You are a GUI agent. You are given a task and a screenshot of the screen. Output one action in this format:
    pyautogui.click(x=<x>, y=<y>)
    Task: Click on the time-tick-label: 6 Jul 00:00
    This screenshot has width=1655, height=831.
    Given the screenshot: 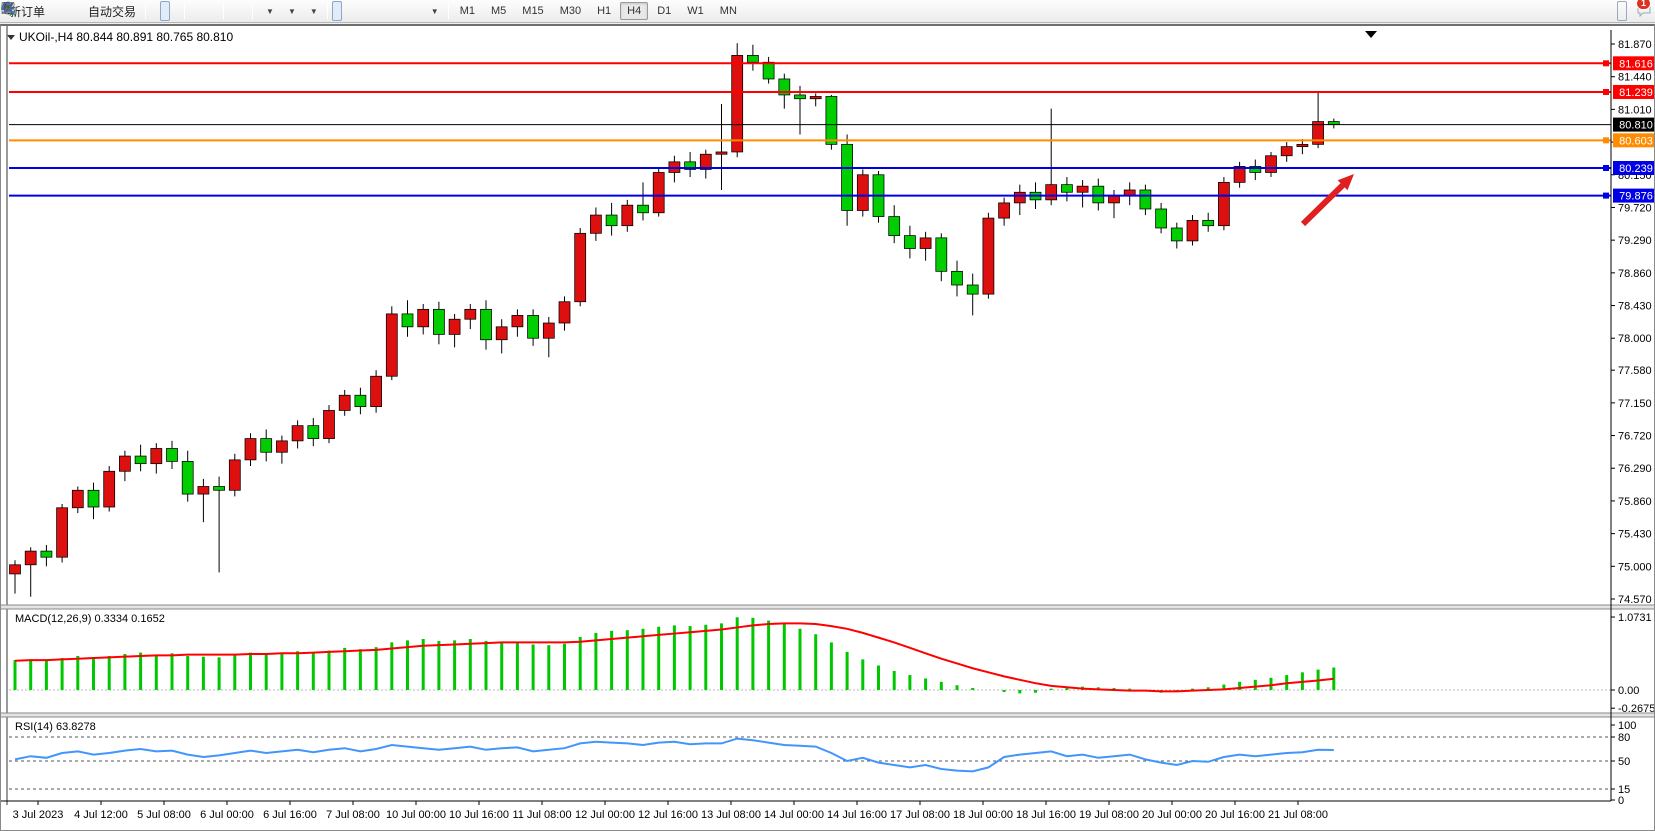 What is the action you would take?
    pyautogui.click(x=227, y=815)
    